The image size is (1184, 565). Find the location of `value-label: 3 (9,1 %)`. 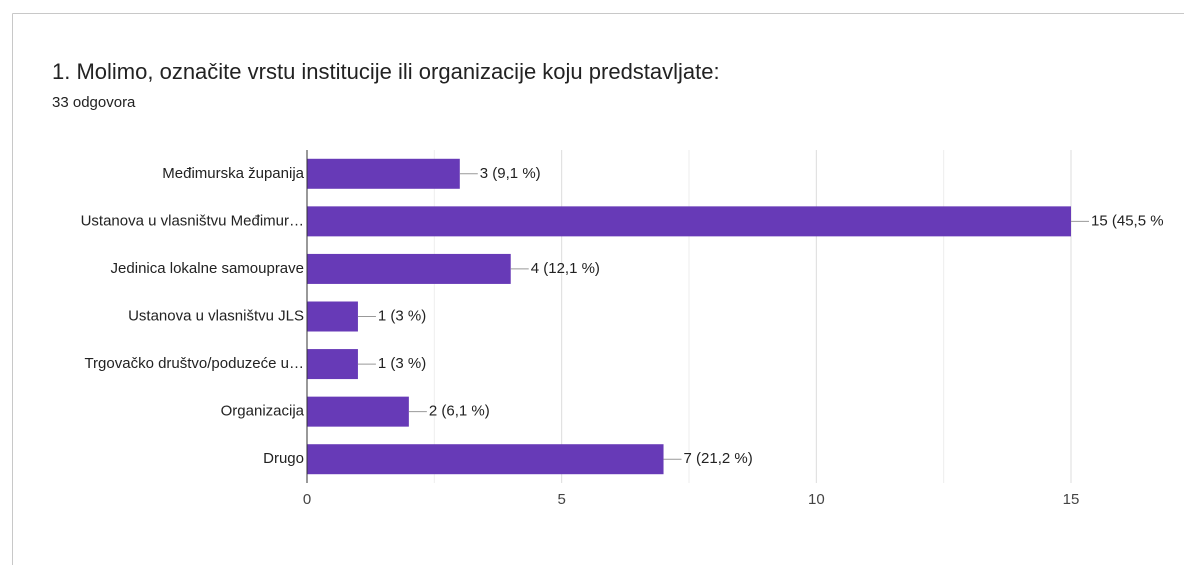

value-label: 3 (9,1 %) is located at coordinates (510, 173).